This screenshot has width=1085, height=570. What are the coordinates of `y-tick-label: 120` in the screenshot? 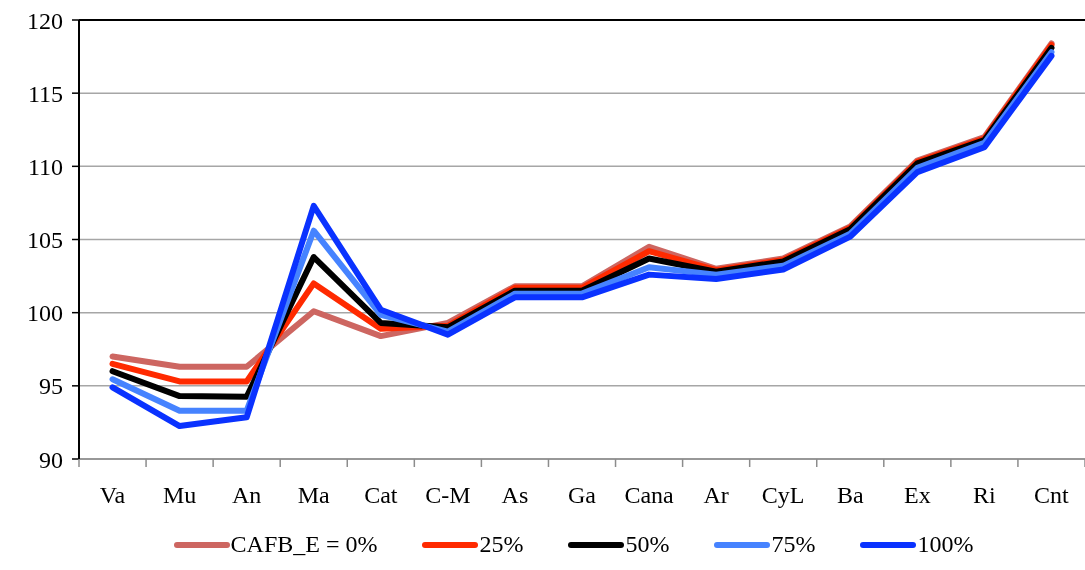 It's located at (45, 20).